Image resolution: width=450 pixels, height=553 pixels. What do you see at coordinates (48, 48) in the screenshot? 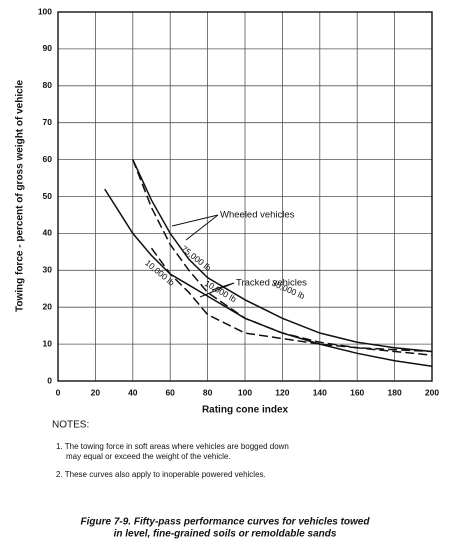
I see `y-tick-label: 90` at bounding box center [48, 48].